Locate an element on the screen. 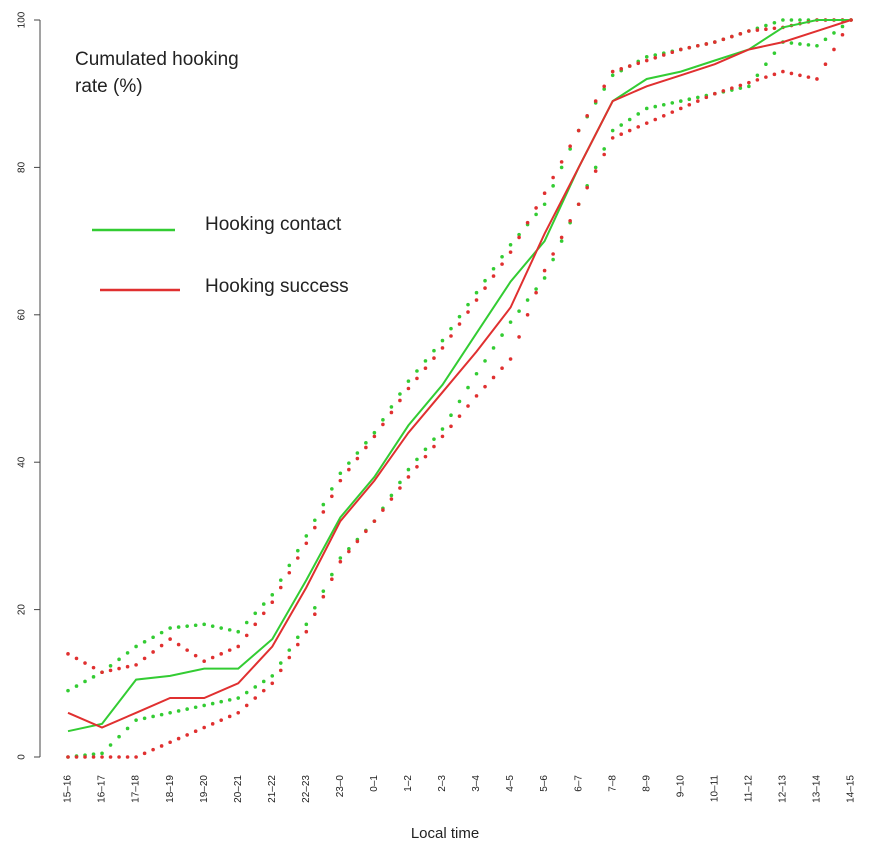 The image size is (874, 846). x-tick-label: 3–4 is located at coordinates (476, 783).